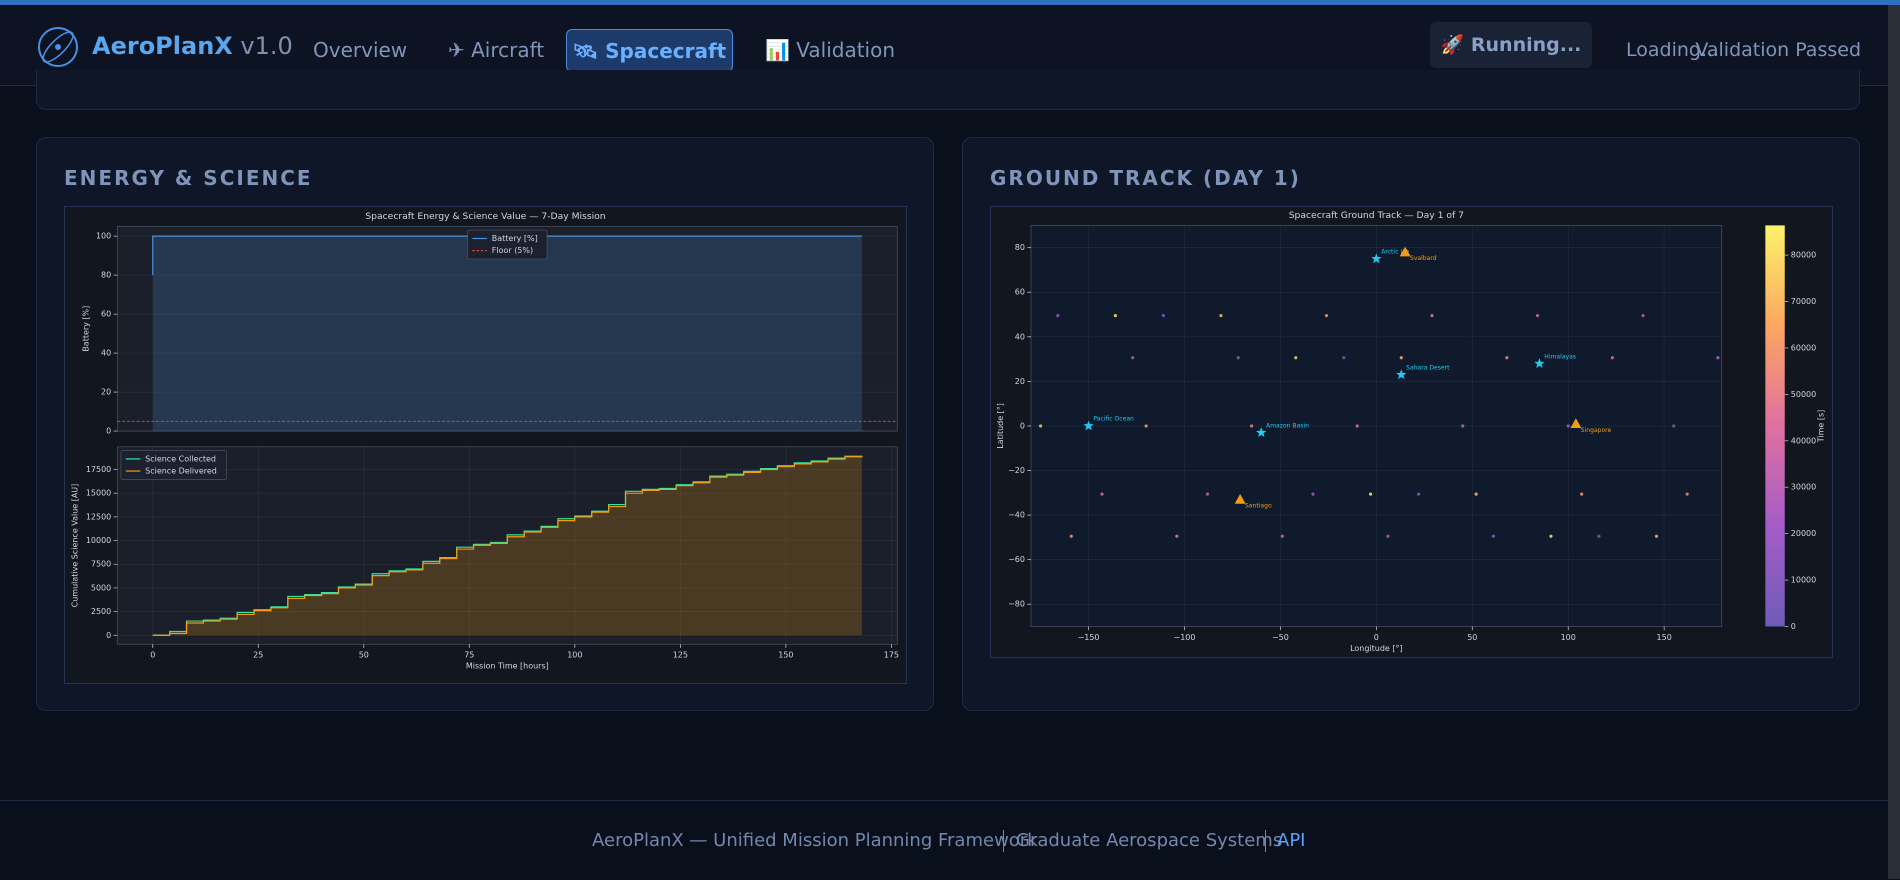 Image resolution: width=1900 pixels, height=880 pixels. I want to click on target-label: Himalayas, so click(1560, 356).